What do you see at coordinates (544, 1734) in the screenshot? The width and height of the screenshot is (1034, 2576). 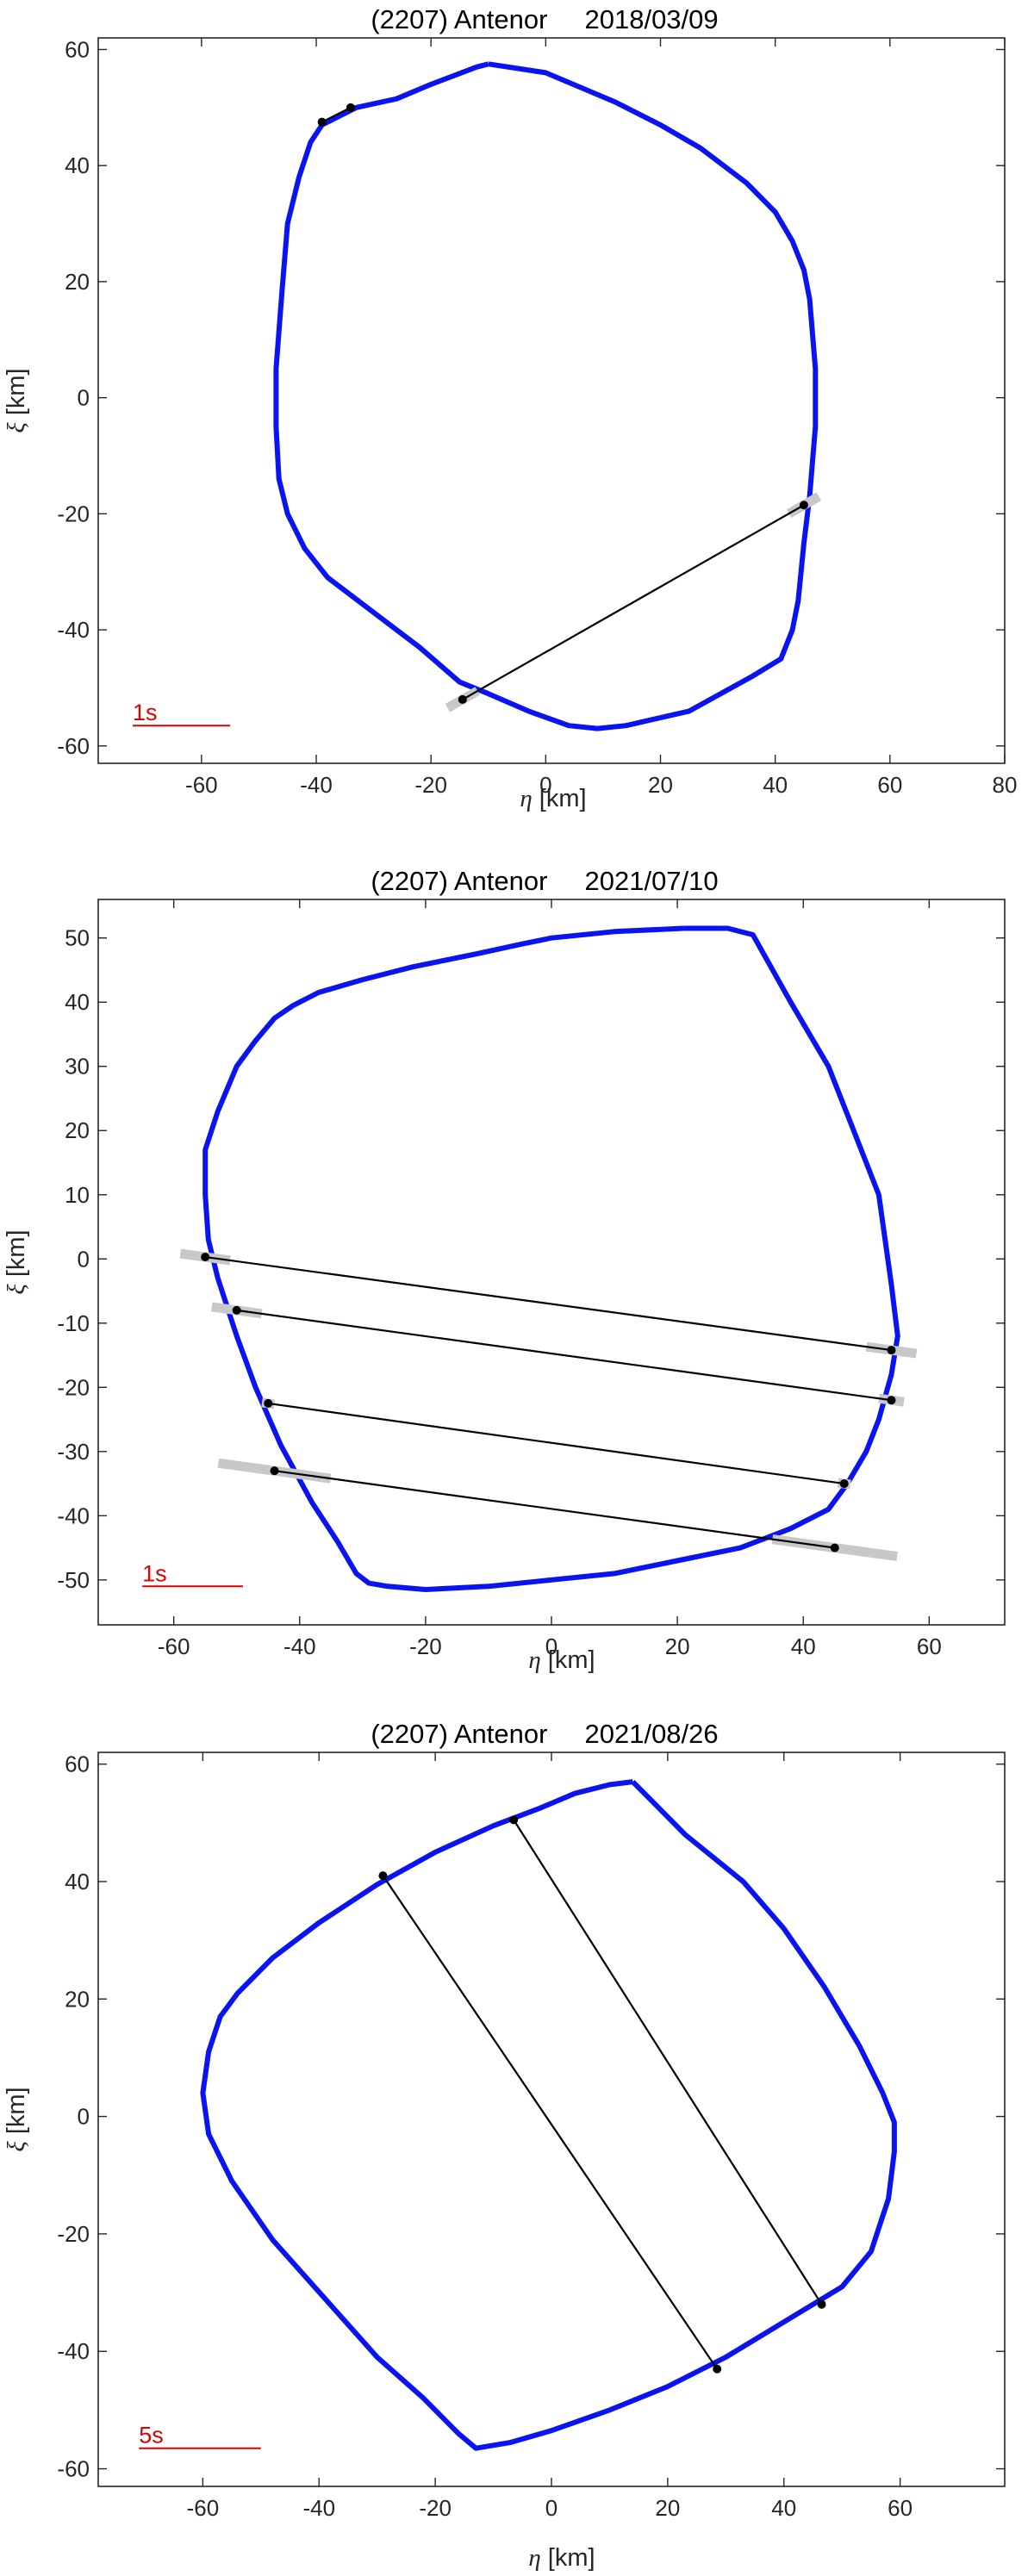 I see `chart-title: (2207) Antenor 2021/08/26` at bounding box center [544, 1734].